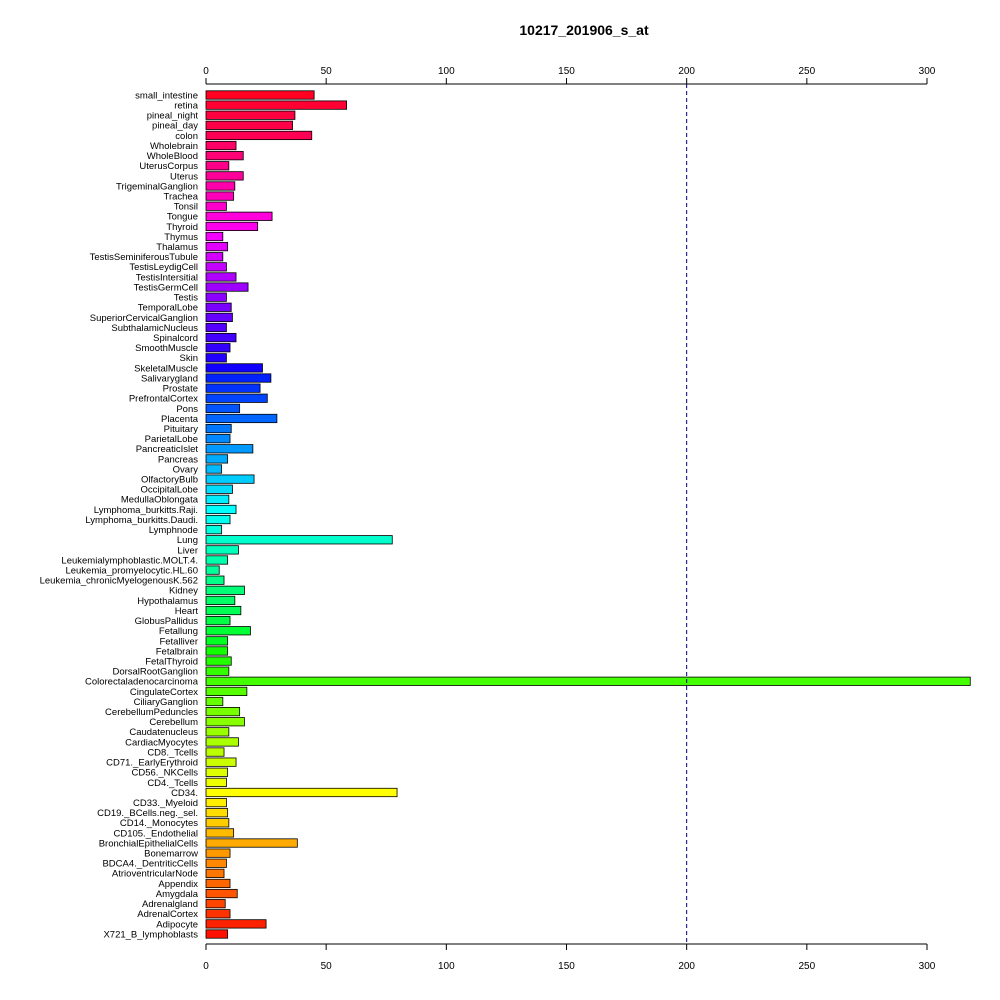 Image resolution: width=1000 pixels, height=1000 pixels. What do you see at coordinates (224, 176) in the screenshot?
I see `bar-Uterus` at bounding box center [224, 176].